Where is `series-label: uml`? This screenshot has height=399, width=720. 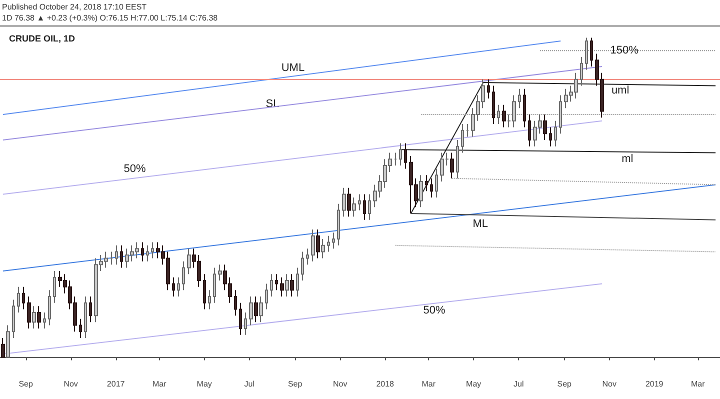
series-label: uml is located at coordinates (620, 90).